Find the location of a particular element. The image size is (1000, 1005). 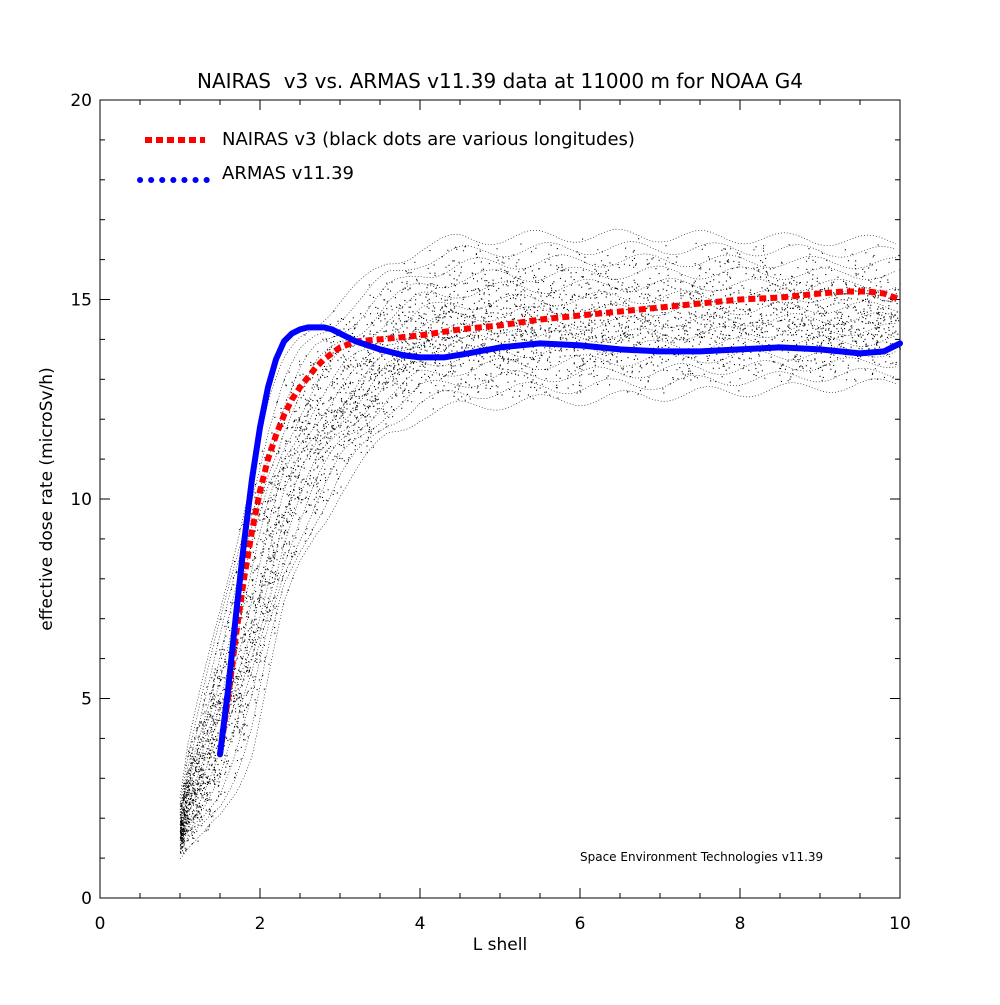

y-tick-labels: 0 5 10 15 20 is located at coordinates (81, 500).